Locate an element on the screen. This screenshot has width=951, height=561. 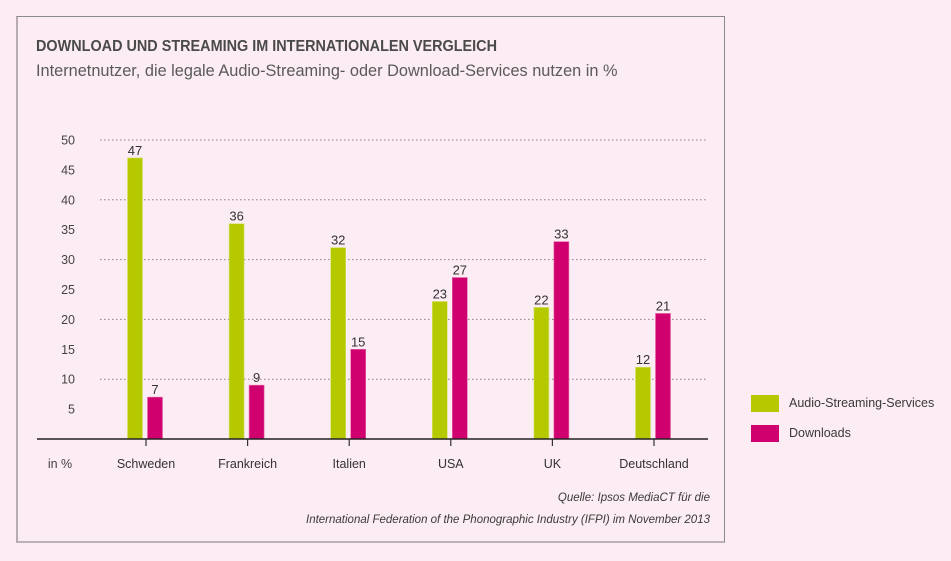
bar-downloads-deutschland is located at coordinates (663, 376).